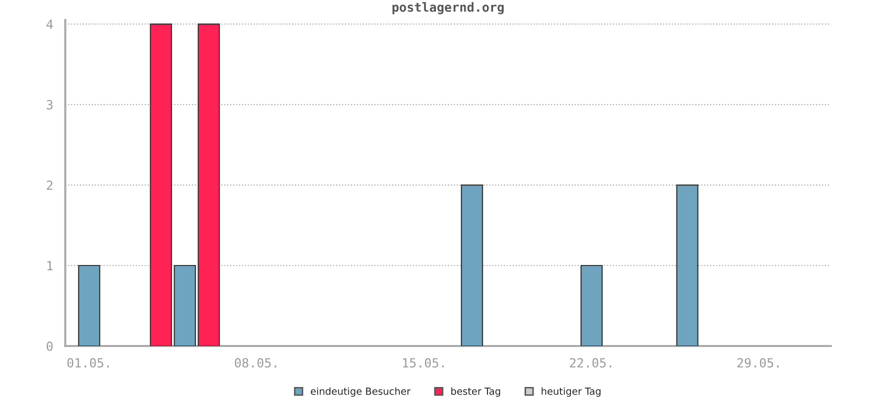  I want to click on legend-label: heutiger Tag, so click(571, 392).